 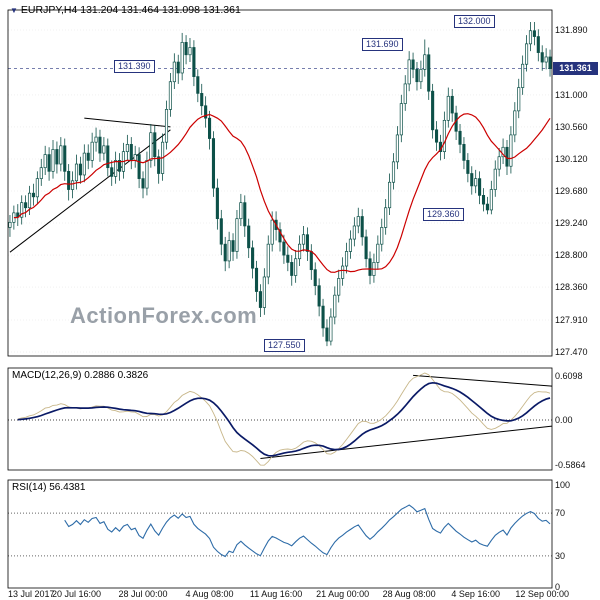 I want to click on sr-level-label: 127.550, so click(x=284, y=345).